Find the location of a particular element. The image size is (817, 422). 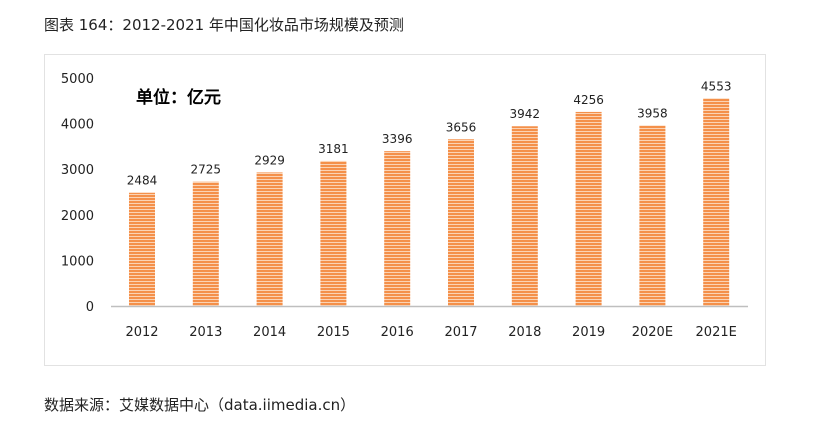

bar-2014 is located at coordinates (269, 239).